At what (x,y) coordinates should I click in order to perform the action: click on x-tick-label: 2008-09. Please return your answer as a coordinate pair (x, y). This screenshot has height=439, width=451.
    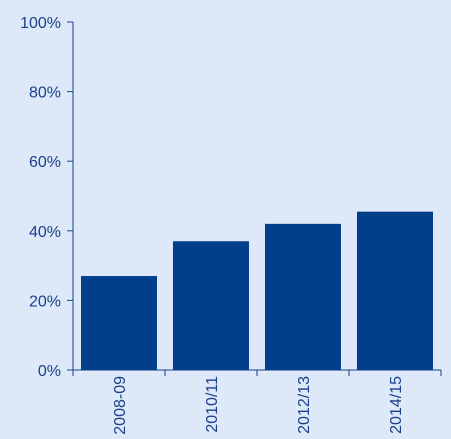
    Looking at the image, I should click on (120, 405).